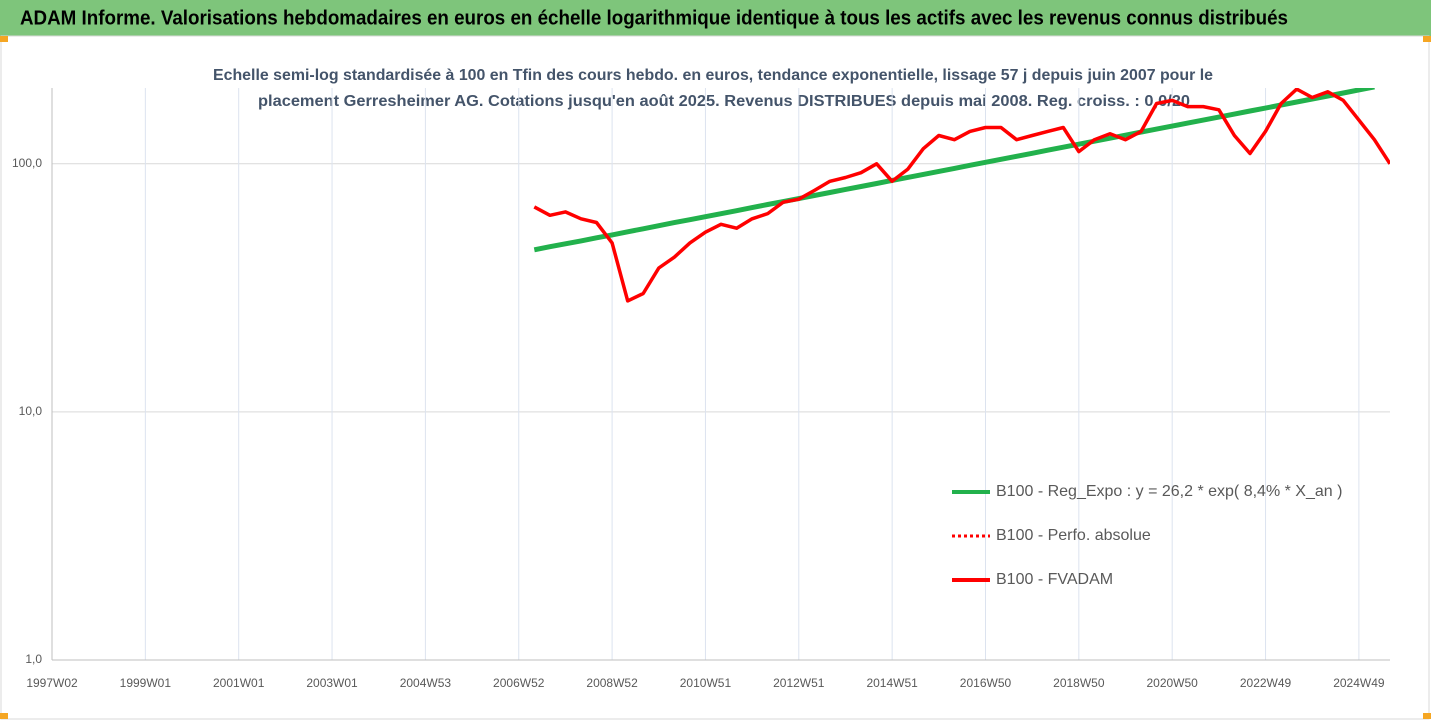  I want to click on header-band, so click(715, 18).